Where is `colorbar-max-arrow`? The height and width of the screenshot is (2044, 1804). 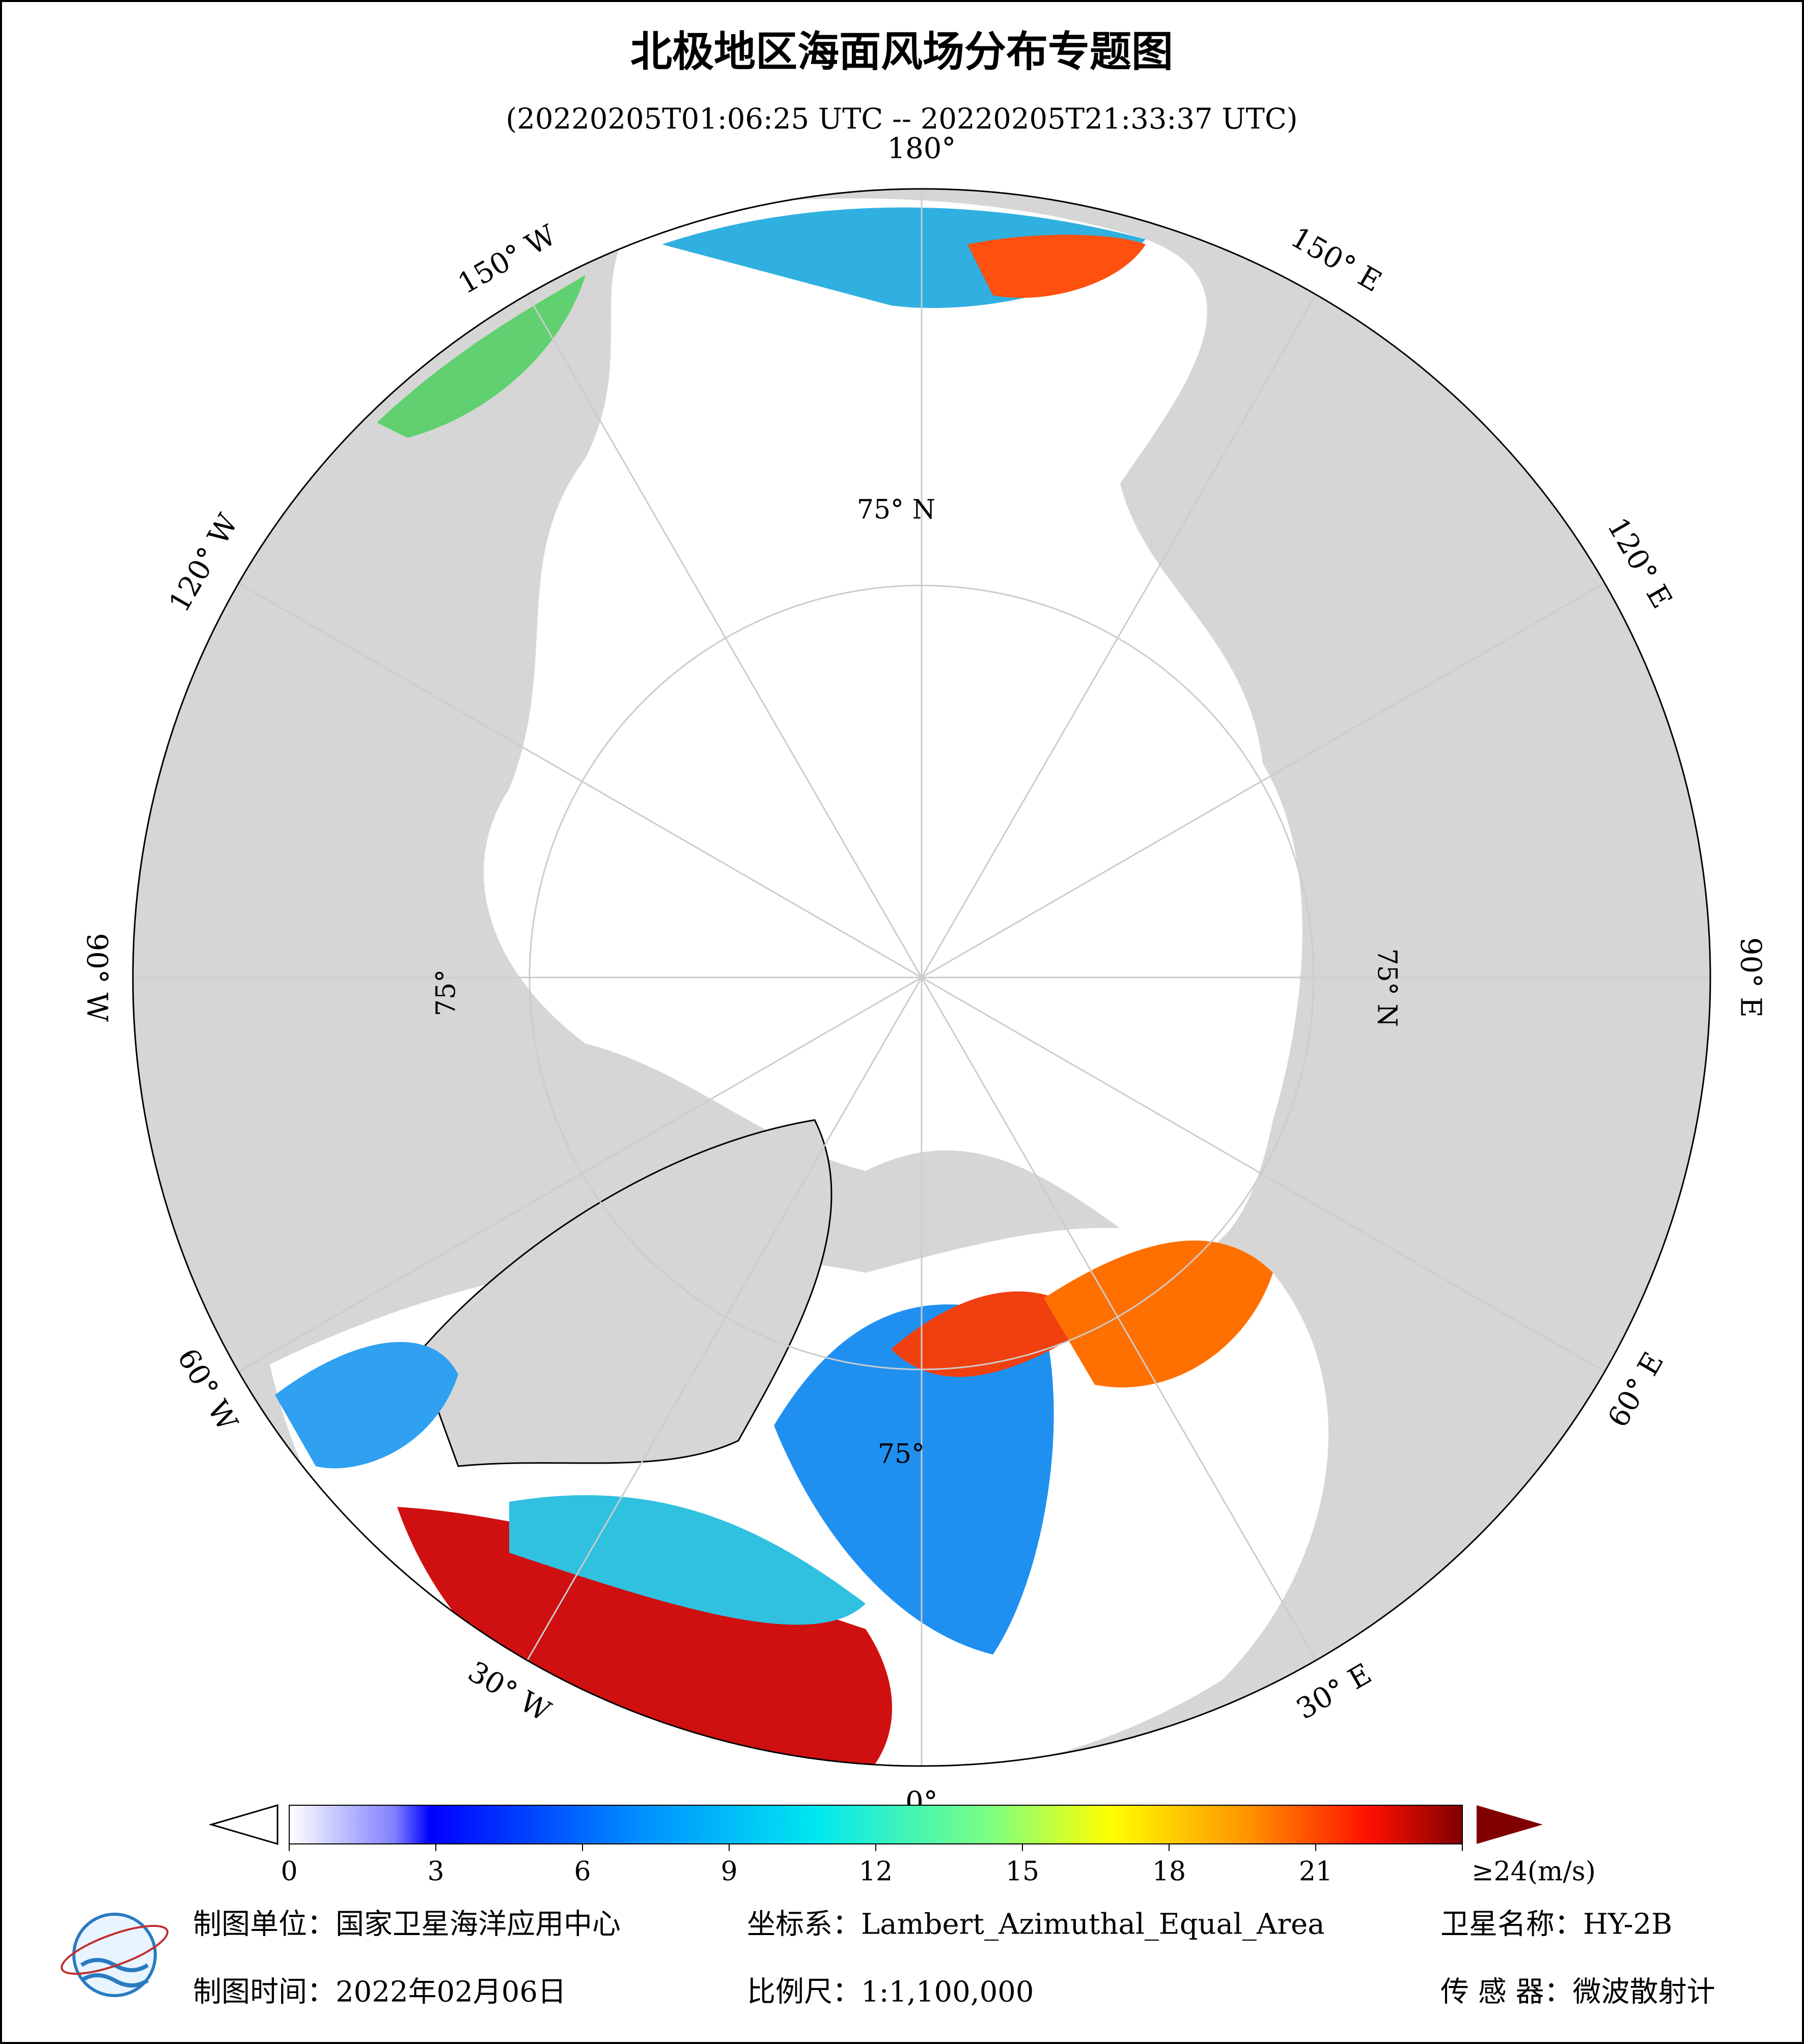
colorbar-max-arrow is located at coordinates (1510, 1824).